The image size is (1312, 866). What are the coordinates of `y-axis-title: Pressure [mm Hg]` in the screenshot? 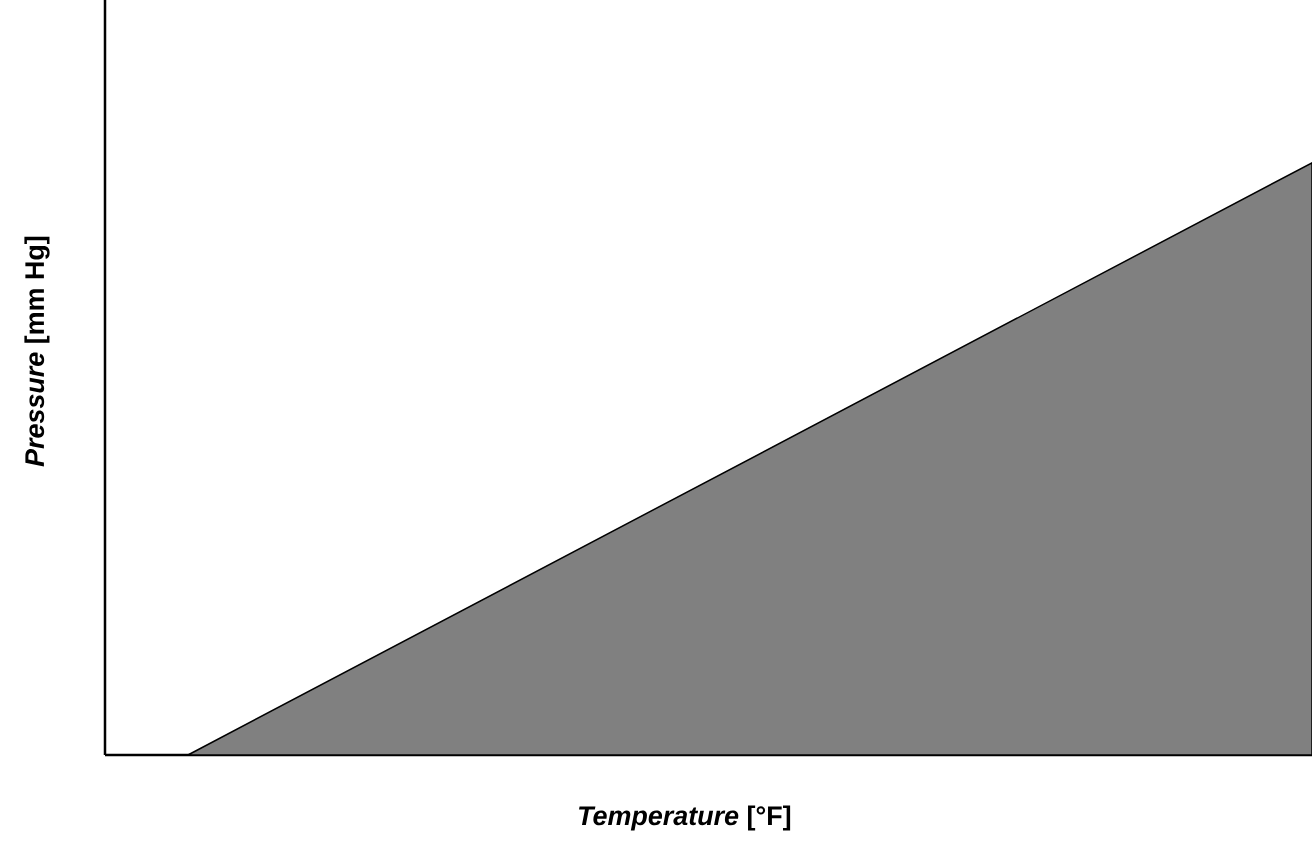 It's located at (37, 351).